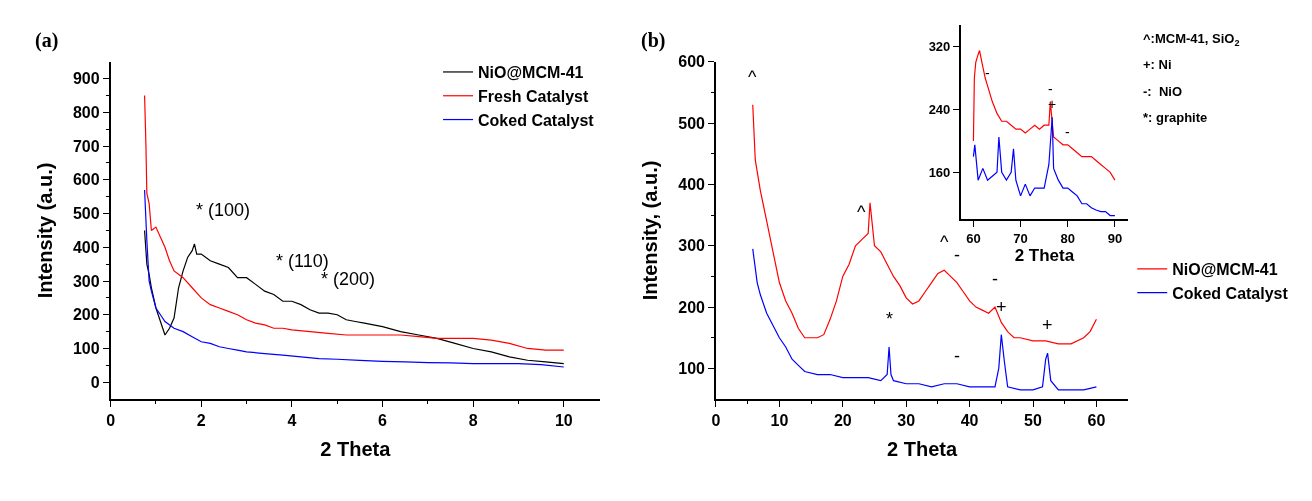  What do you see at coordinates (939, 172) in the screenshot?
I see `y-tick-label: 160` at bounding box center [939, 172].